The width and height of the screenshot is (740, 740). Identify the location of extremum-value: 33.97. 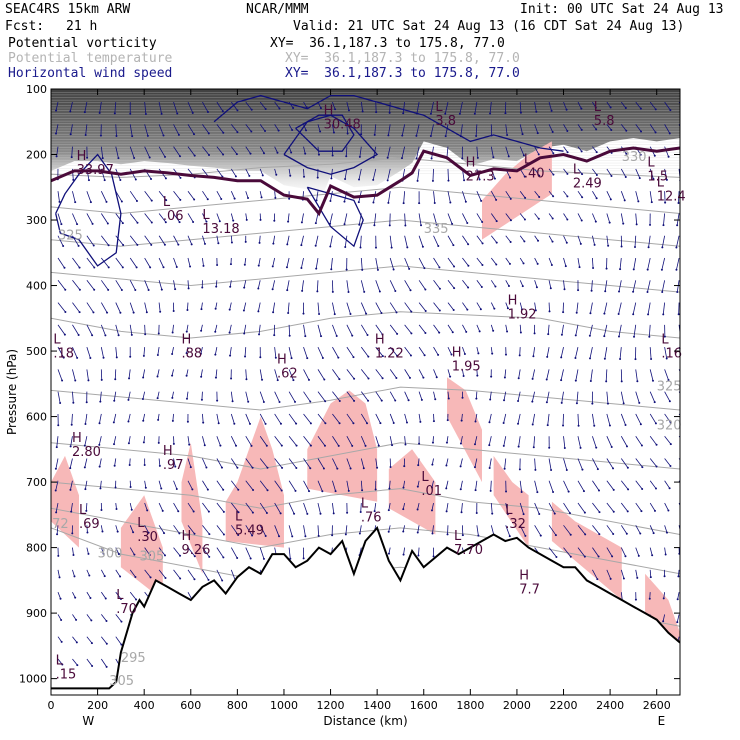
(95, 170).